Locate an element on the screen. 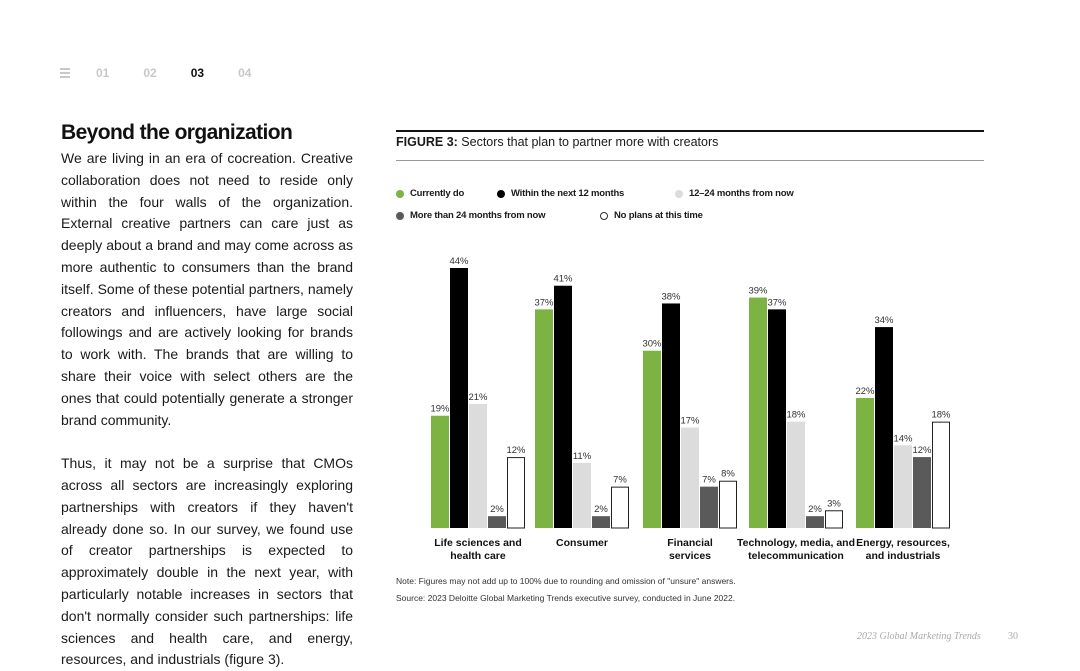 The height and width of the screenshot is (671, 1080). category-label: telecommunication is located at coordinates (796, 556).